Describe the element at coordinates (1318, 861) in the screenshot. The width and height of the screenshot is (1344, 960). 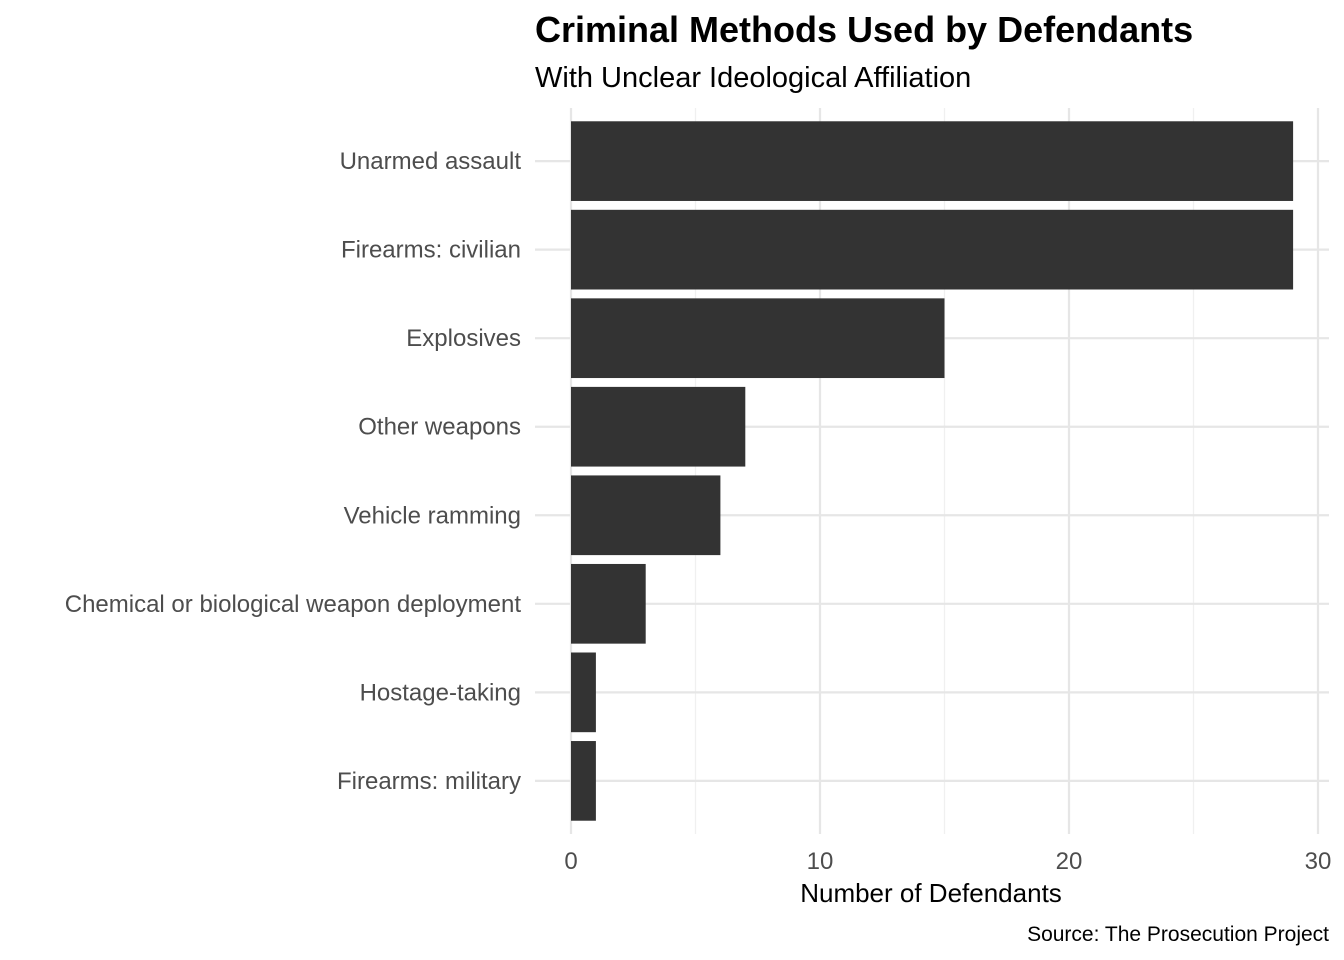
I see `x-tick-label: 30` at that location.